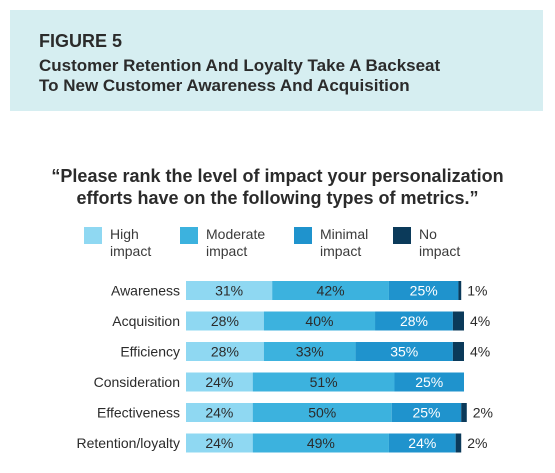 This screenshot has width=555, height=473. I want to click on bar-effectiveness-moderate-impact, so click(322, 412).